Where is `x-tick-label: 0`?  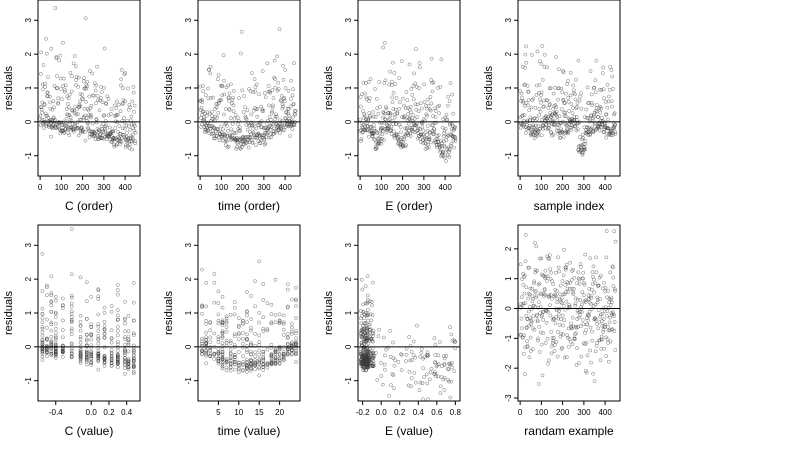 x-tick-label: 0 is located at coordinates (520, 187).